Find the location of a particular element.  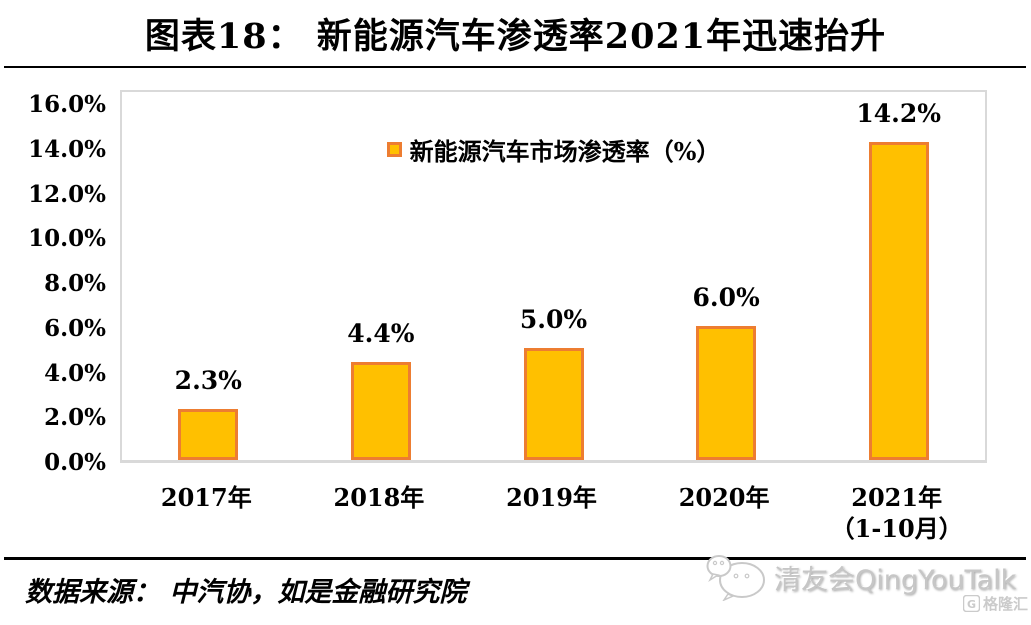

y-axis-tick-label: 2.0% is located at coordinates (75, 418).